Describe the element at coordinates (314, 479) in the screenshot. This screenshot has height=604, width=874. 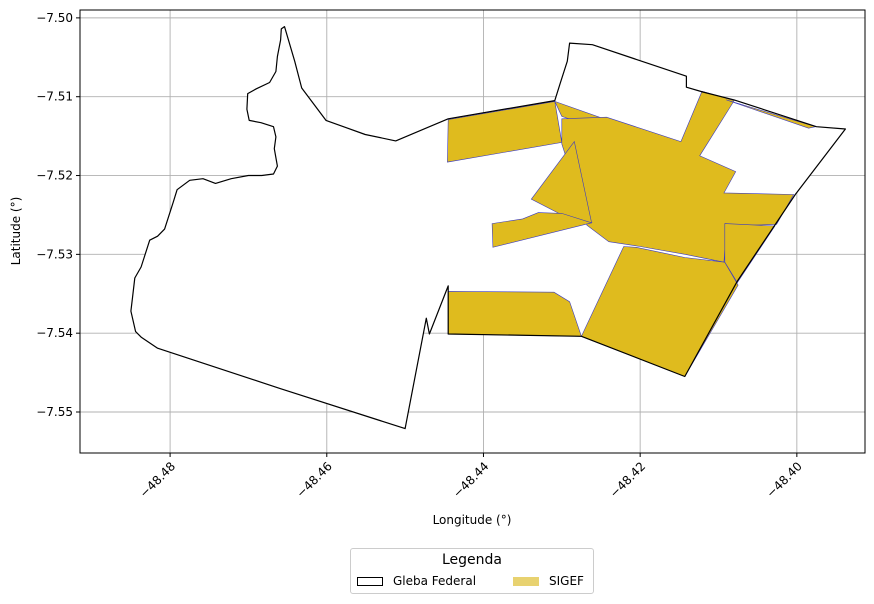
I see `x-tick-label: −48.46` at that location.